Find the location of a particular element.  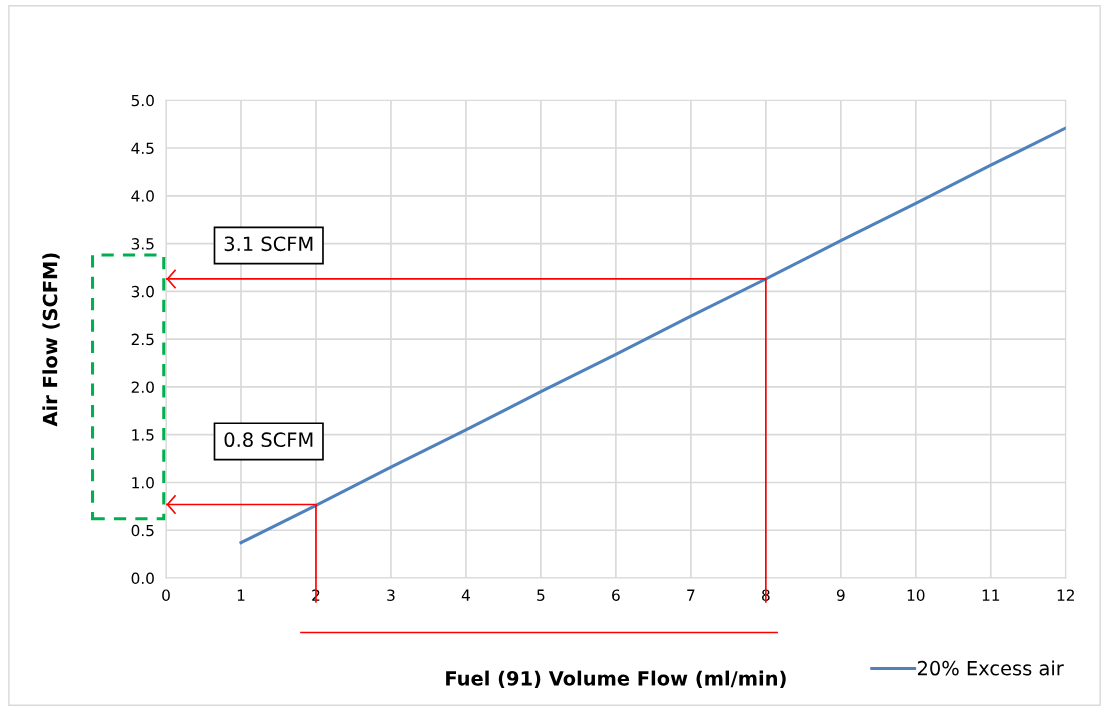

legend-label: 20% Excess air is located at coordinates (990, 668).